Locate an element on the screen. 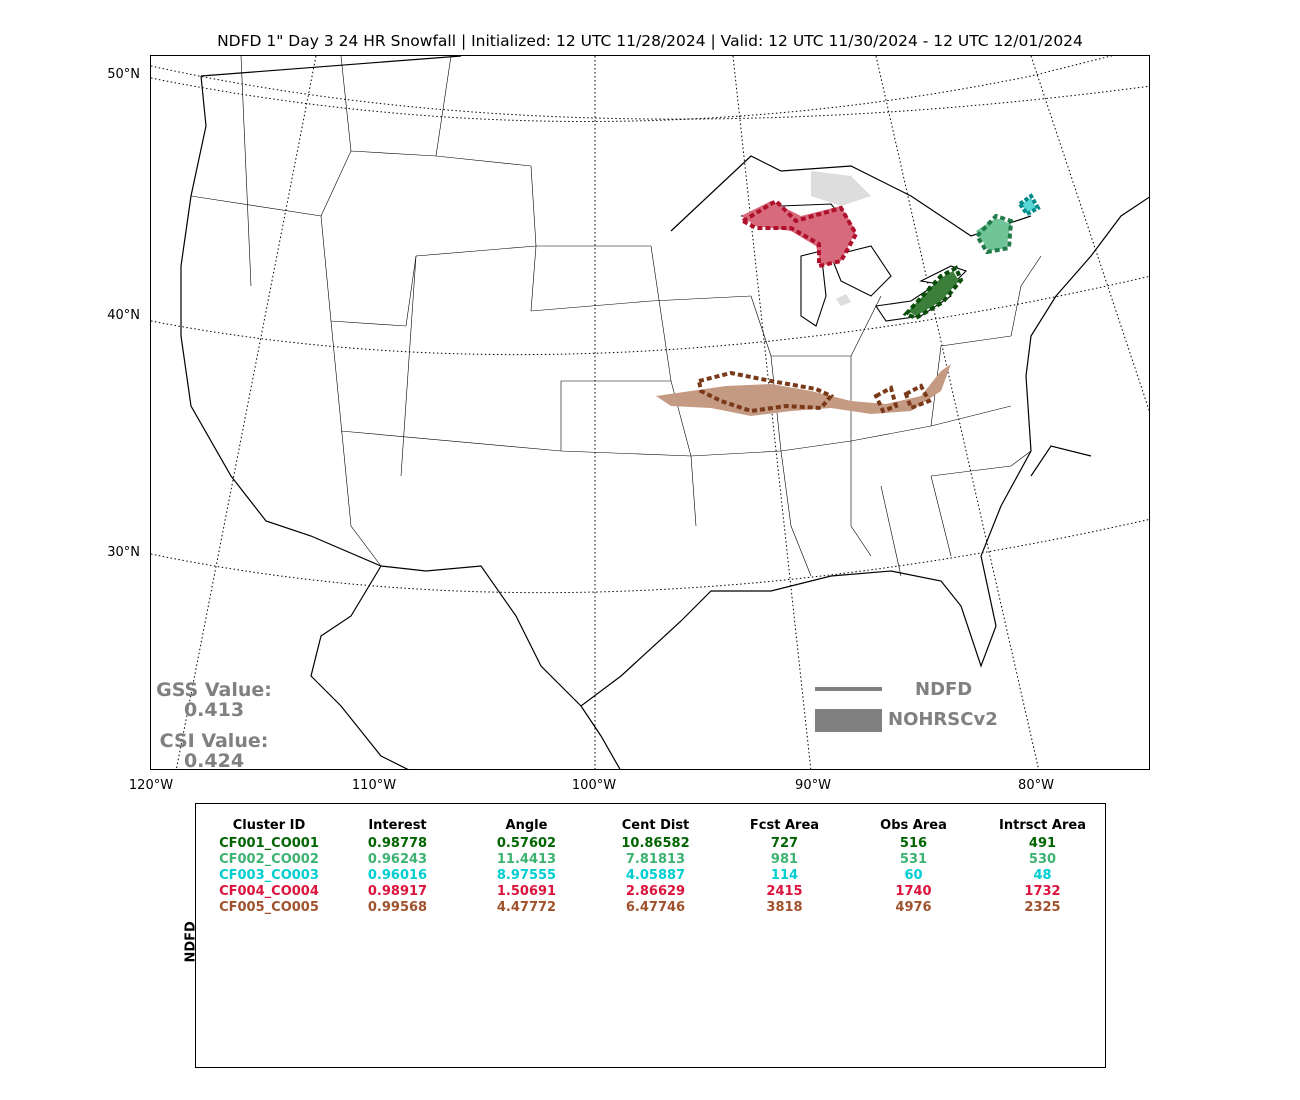  cell-angle: 4.47772 is located at coordinates (526, 907).